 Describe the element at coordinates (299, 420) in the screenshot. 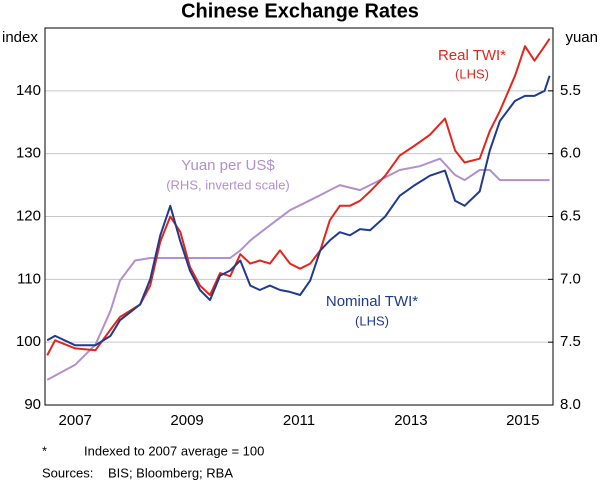

I see `x-tick-label: 2011` at that location.